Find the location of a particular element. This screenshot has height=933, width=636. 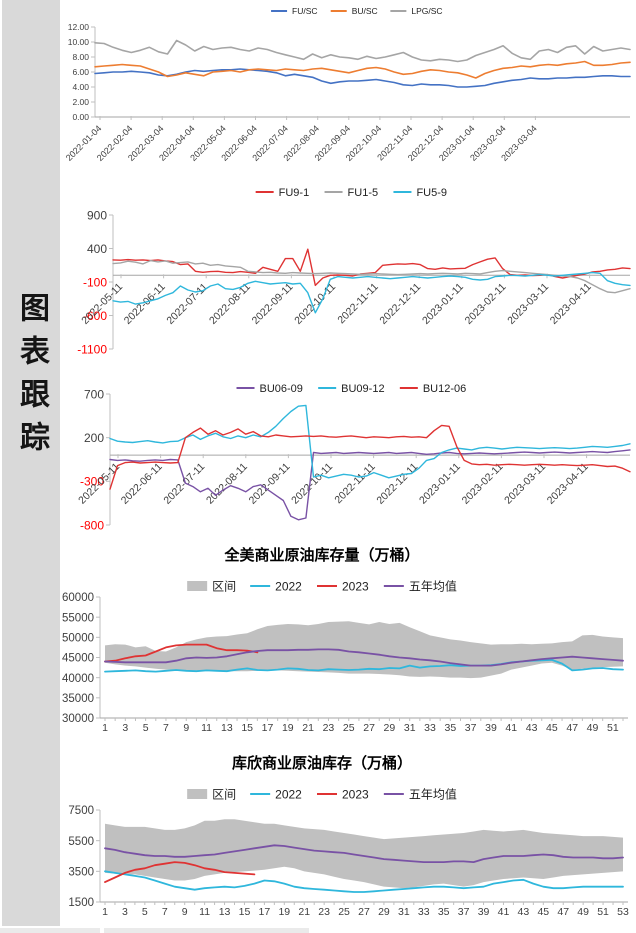

y-axis-label: 10.00 is located at coordinates (79, 42).